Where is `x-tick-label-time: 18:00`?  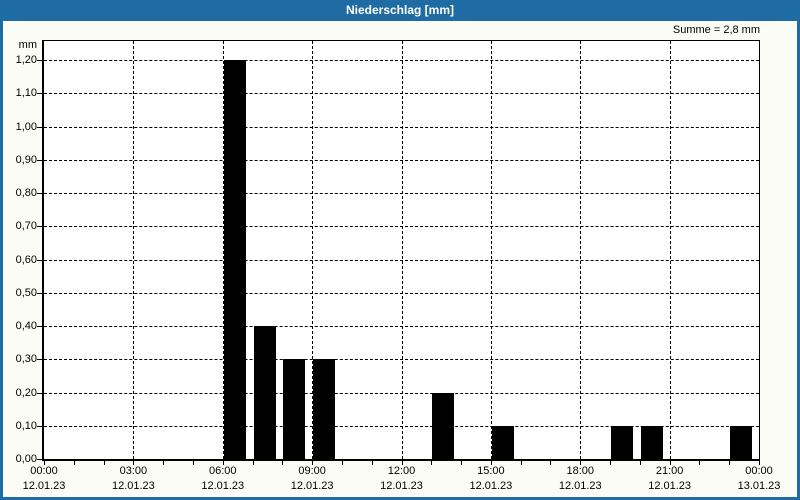
x-tick-label-time: 18:00 is located at coordinates (580, 471).